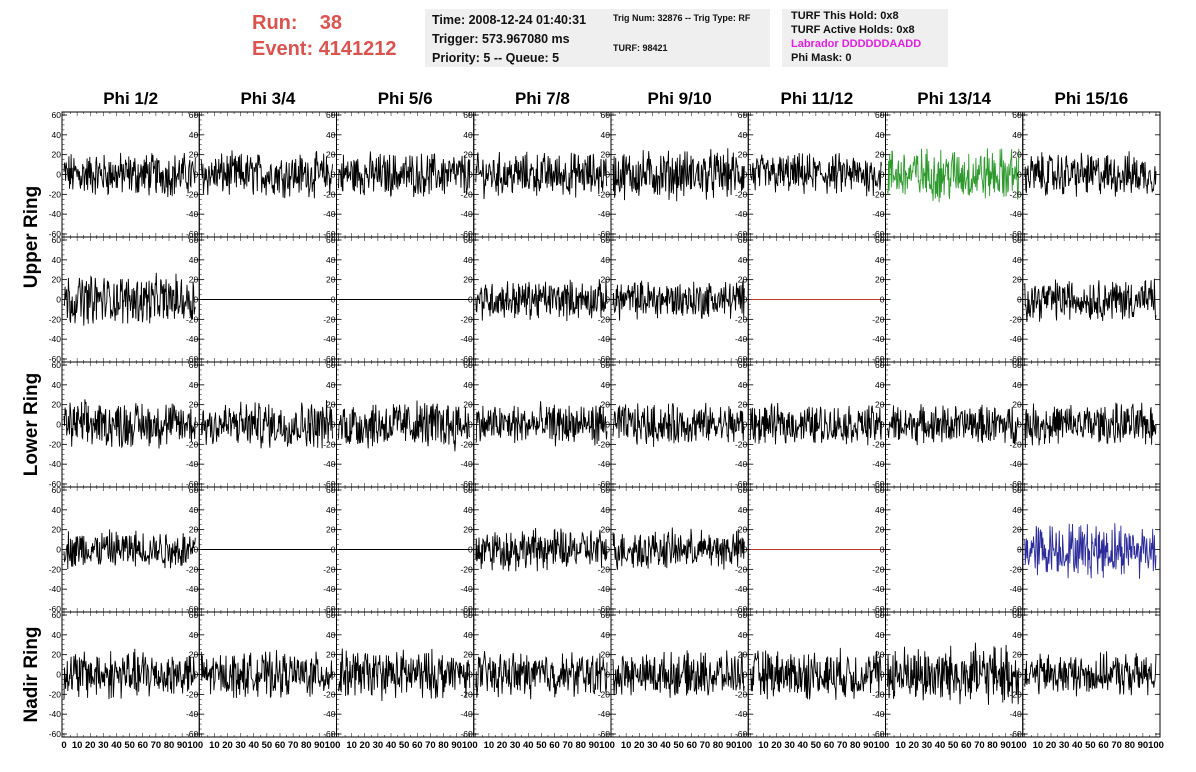  I want to click on column-title: Phi 5/6, so click(405, 98).